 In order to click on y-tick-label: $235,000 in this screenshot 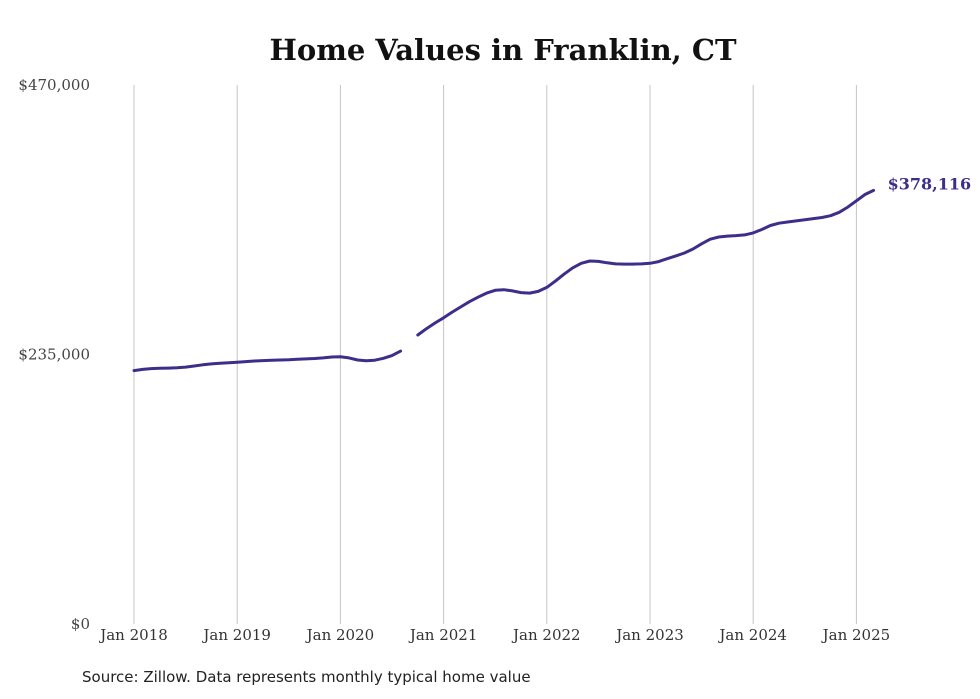, I will do `click(54, 355)`.